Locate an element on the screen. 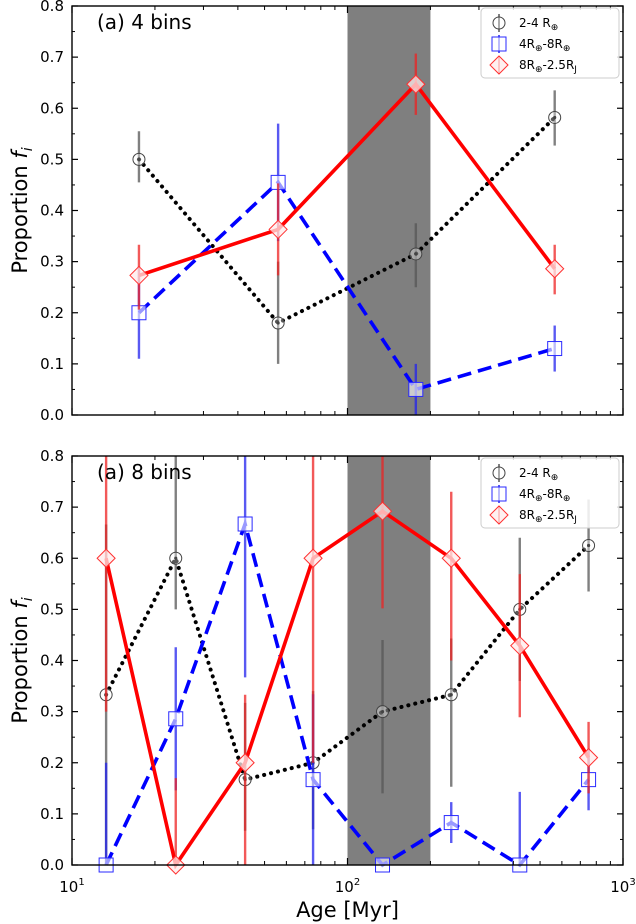 Image resolution: width=636 pixels, height=924 pixels. series-line is located at coordinates (347, 179).